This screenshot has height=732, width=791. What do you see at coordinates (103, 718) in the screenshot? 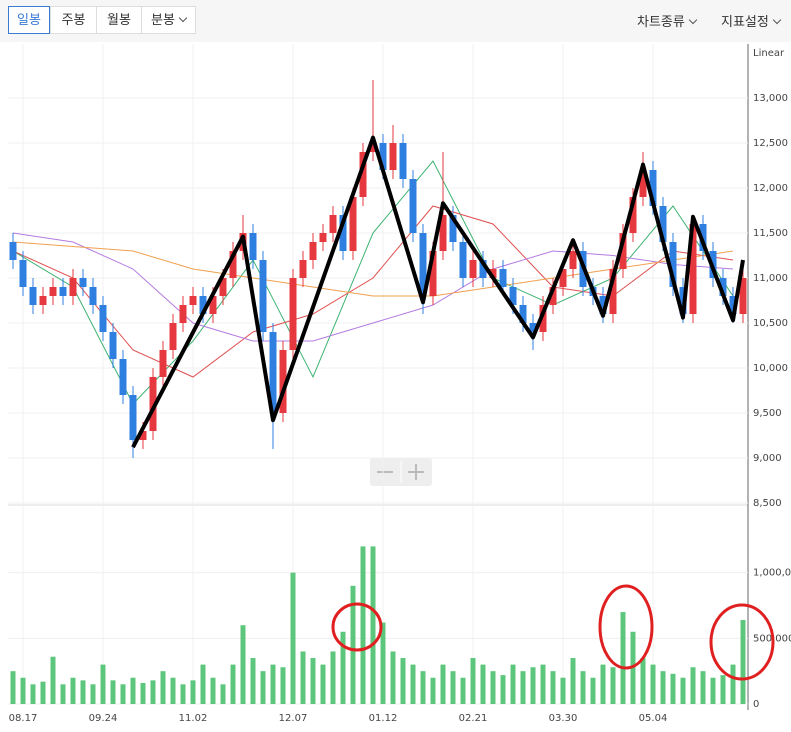
I see `x-tick-label: 09.24` at bounding box center [103, 718].